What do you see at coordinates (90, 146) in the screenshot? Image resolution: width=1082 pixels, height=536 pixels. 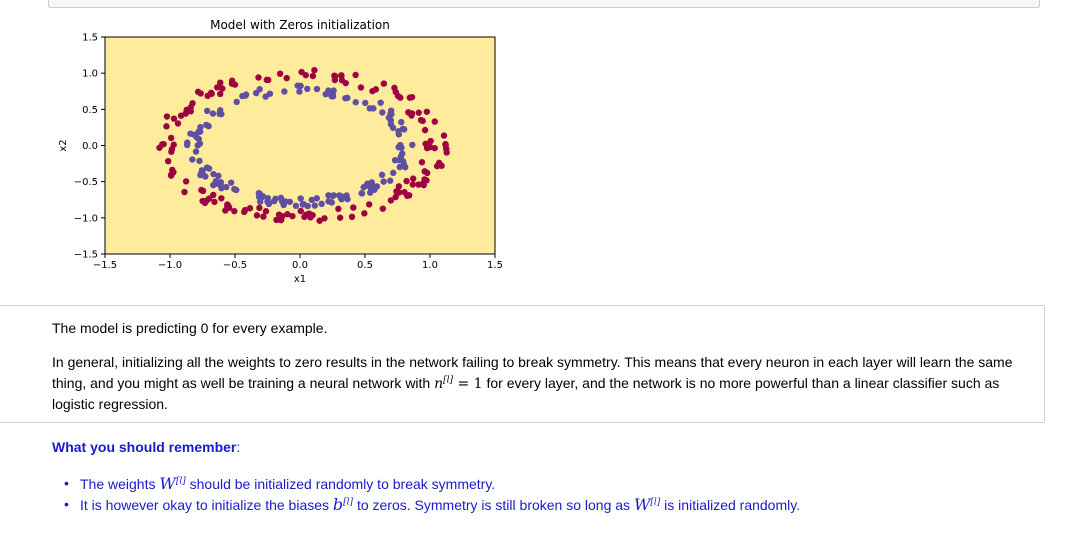 I see `y-tick-label: 0.0` at bounding box center [90, 146].